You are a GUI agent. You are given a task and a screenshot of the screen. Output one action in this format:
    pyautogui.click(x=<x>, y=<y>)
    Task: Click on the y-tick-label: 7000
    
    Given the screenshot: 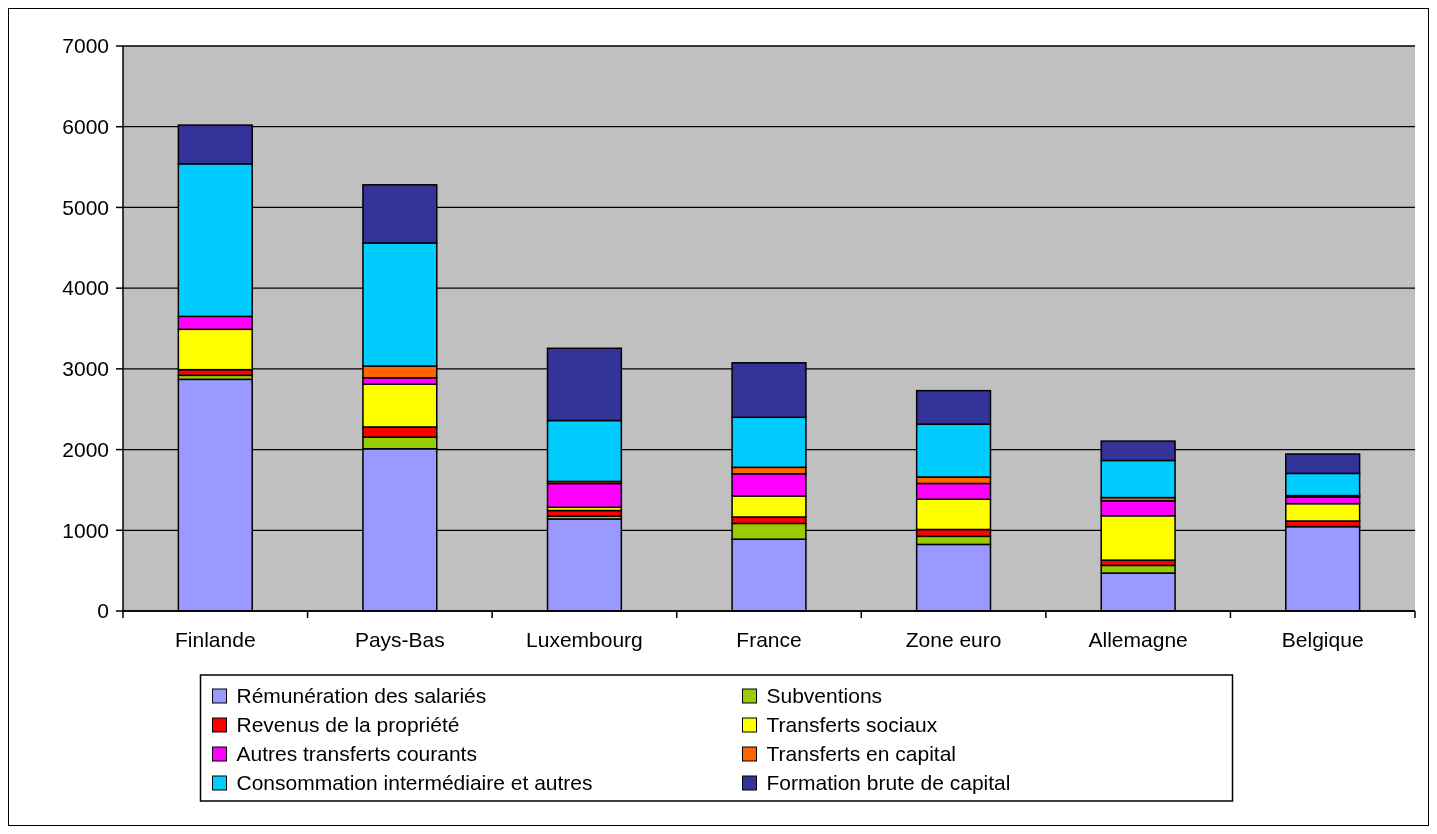 What is the action you would take?
    pyautogui.click(x=85, y=46)
    